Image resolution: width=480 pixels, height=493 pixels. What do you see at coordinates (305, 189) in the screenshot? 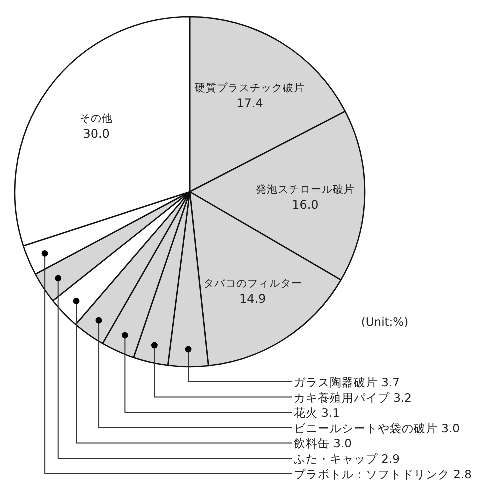
I see `slice-label: 発泡スチロール破片` at bounding box center [305, 189].